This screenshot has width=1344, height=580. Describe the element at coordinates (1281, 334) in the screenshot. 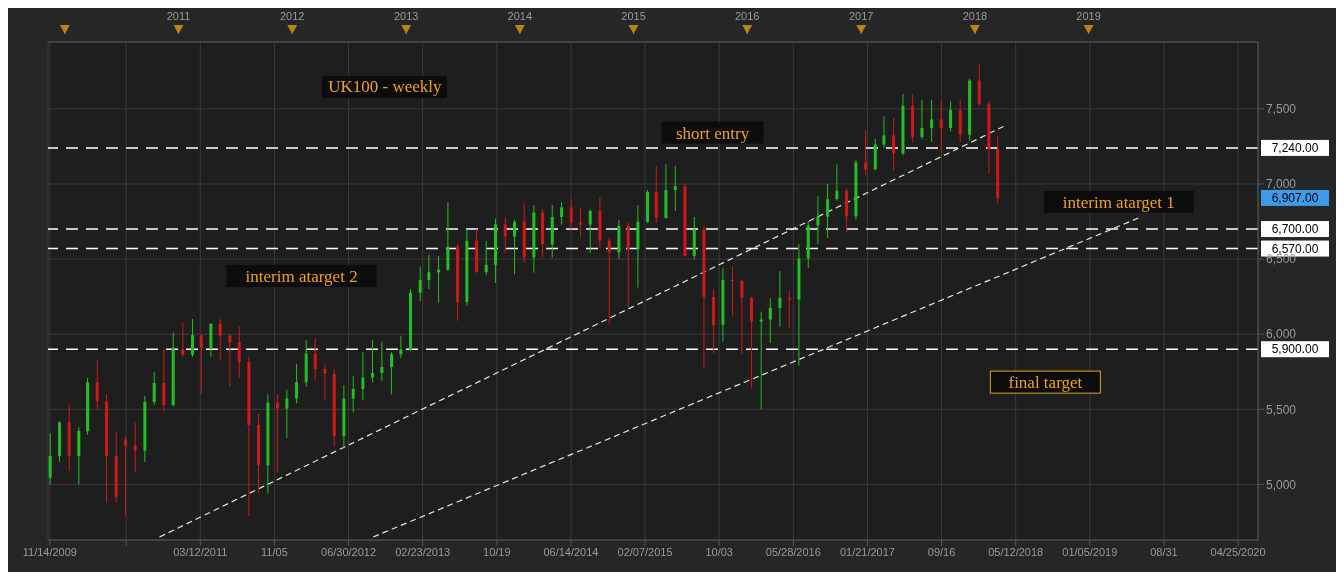

I see `y-tick-label: 6,000` at that location.